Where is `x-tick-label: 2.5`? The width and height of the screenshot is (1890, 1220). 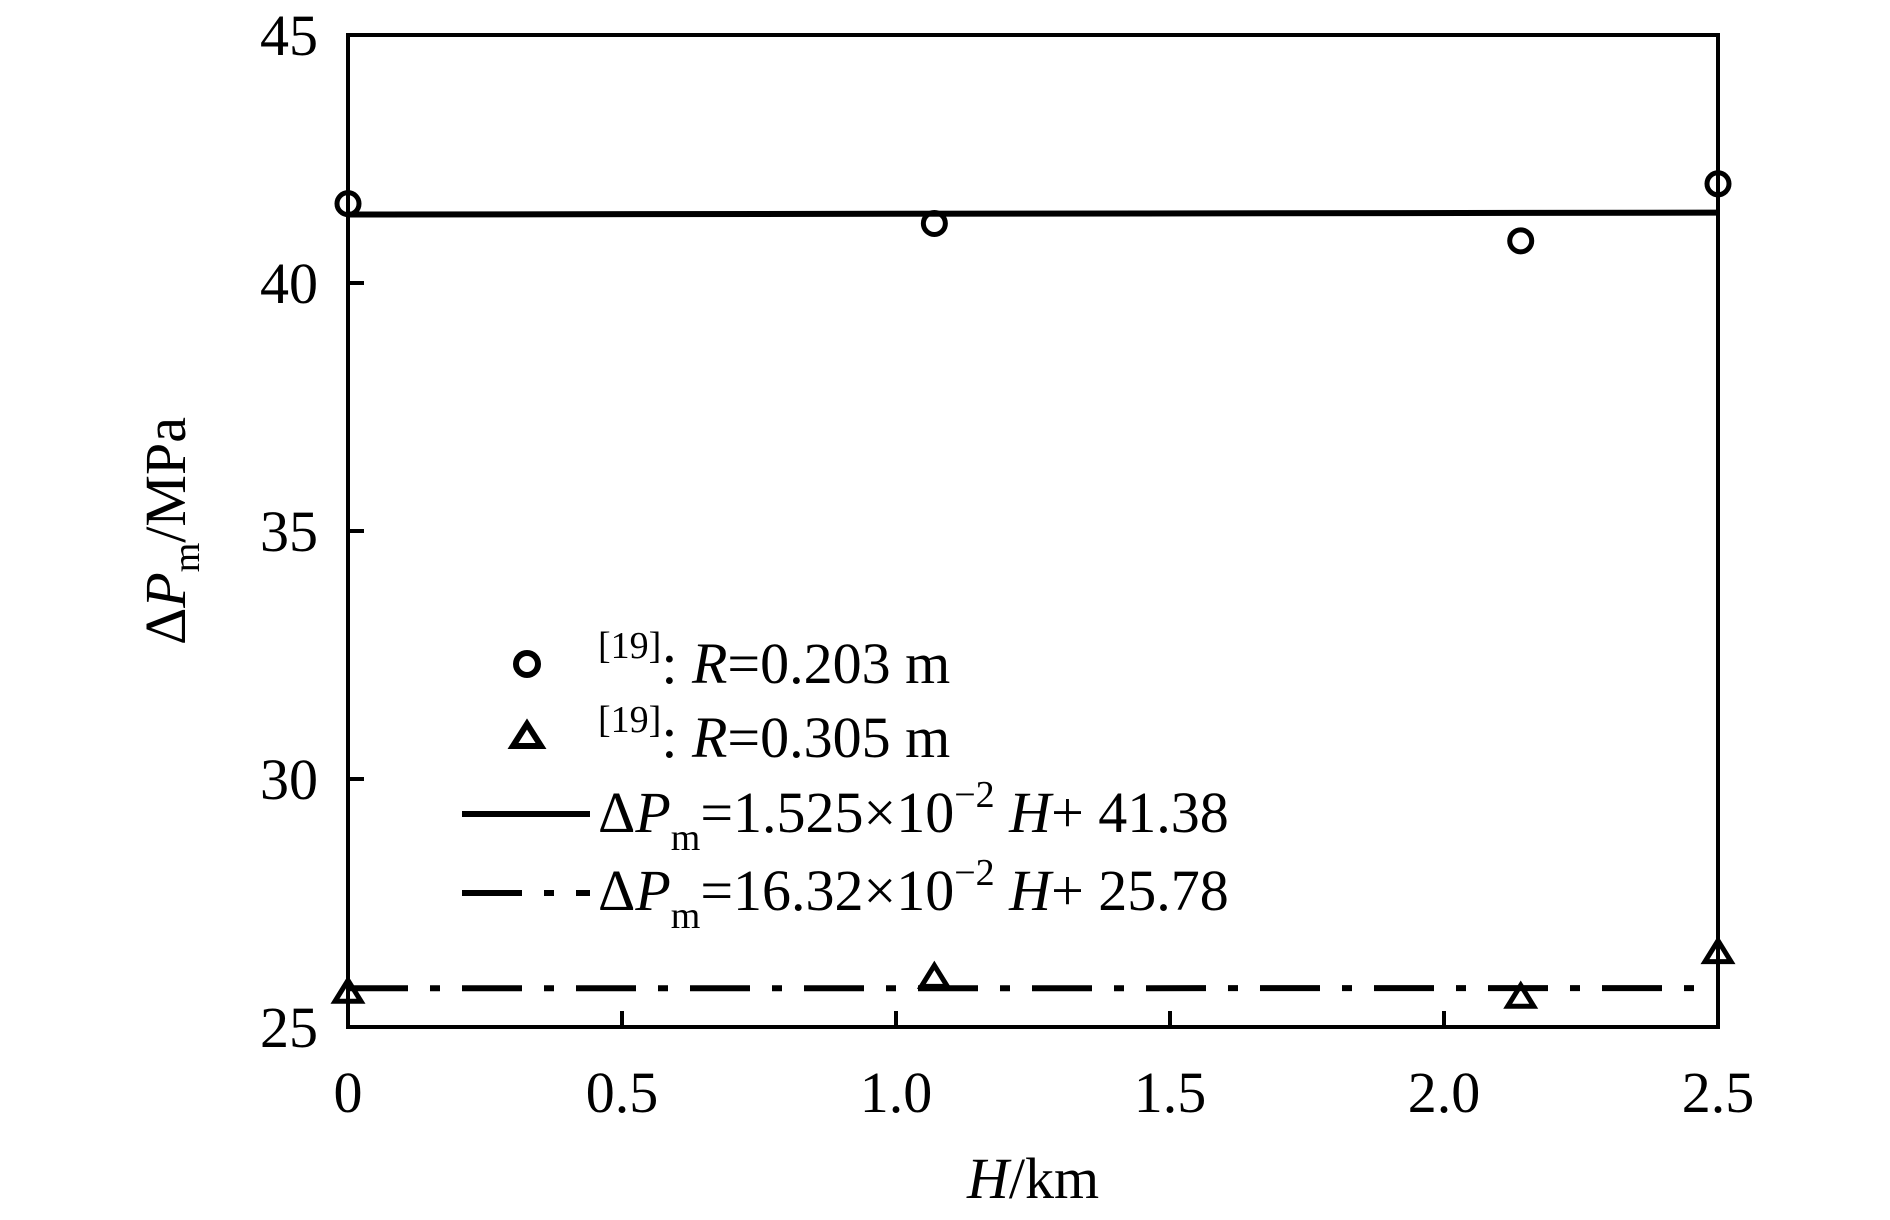
x-tick-label: 2.5 is located at coordinates (1718, 1092).